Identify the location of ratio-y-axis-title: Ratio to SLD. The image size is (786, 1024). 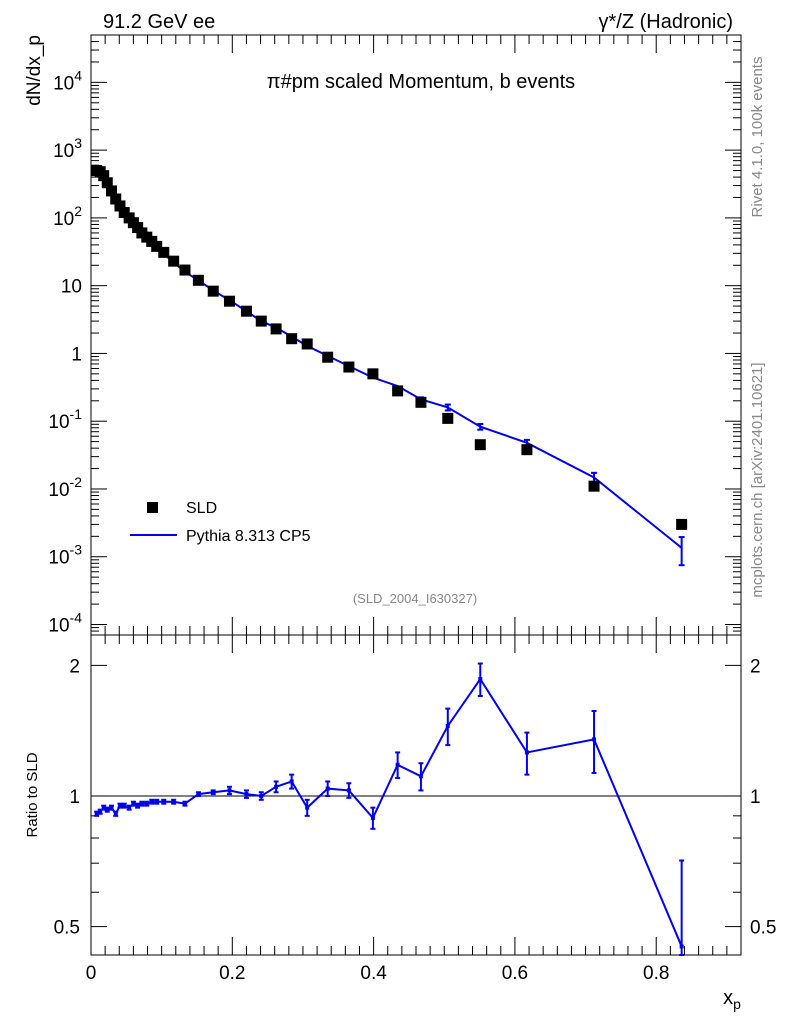
(32, 794).